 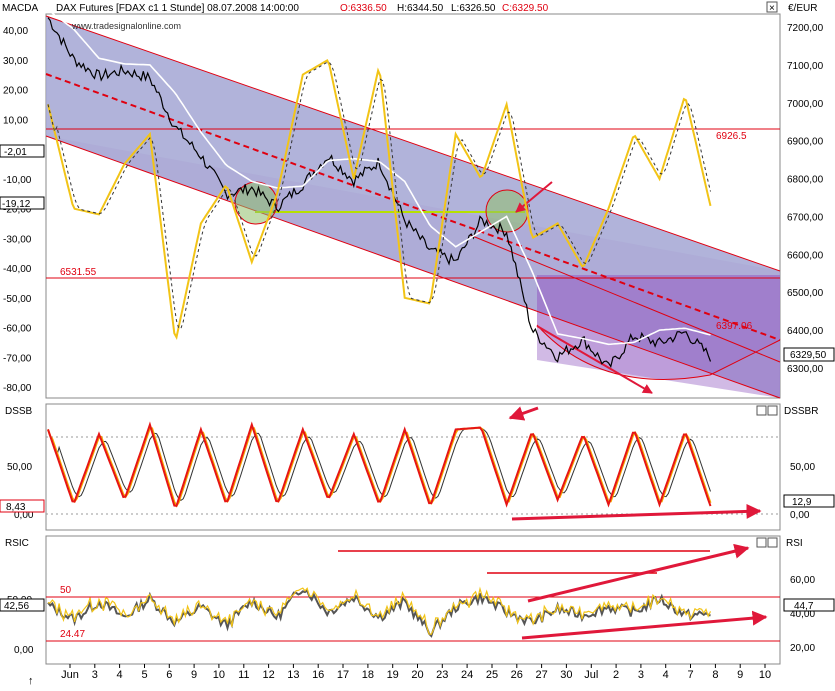 I want to click on arrow-rsi-lower, so click(x=644, y=625).